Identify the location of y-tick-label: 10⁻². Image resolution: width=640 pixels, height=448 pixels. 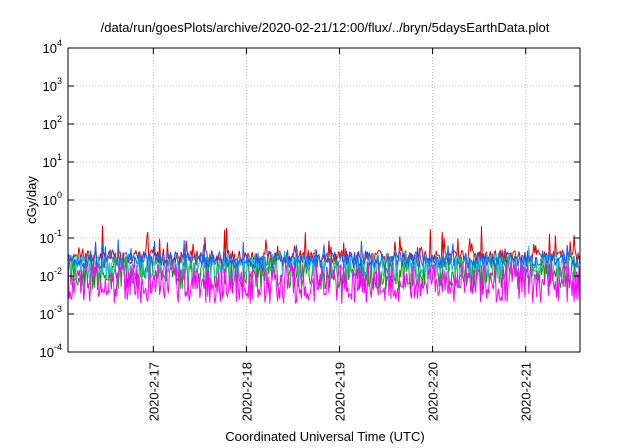
(51, 275).